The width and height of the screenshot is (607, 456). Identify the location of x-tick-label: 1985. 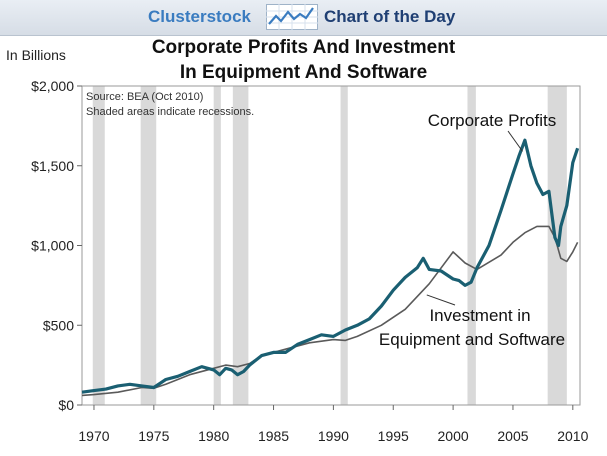
(273, 436).